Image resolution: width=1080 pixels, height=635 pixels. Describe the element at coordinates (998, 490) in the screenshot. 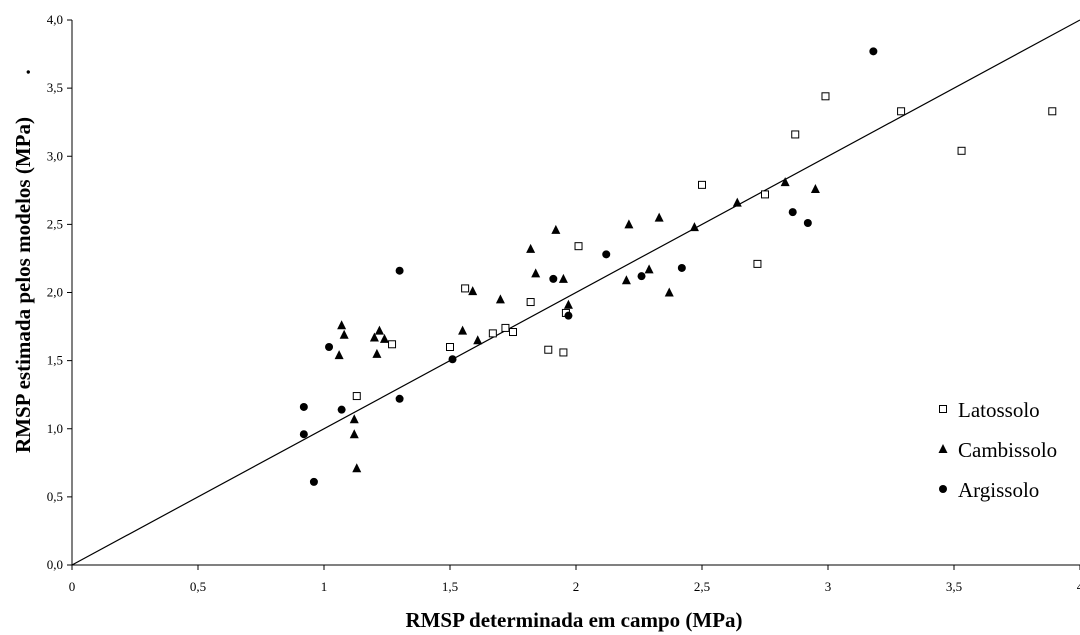

I see `legend-label-argissolo: Argissolo` at that location.